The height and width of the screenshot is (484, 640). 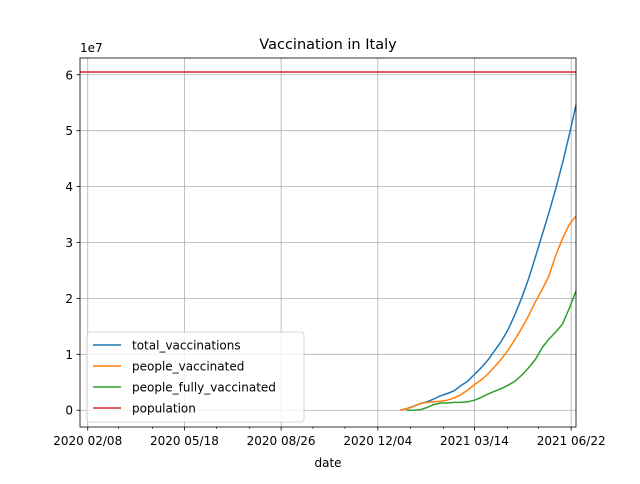 I want to click on y-tick-label: 1, so click(x=69, y=355).